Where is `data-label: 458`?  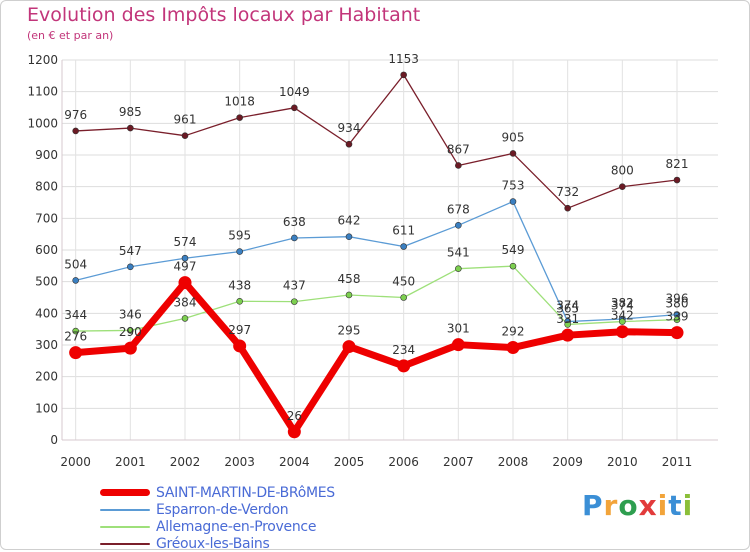
data-label: 458 is located at coordinates (349, 279).